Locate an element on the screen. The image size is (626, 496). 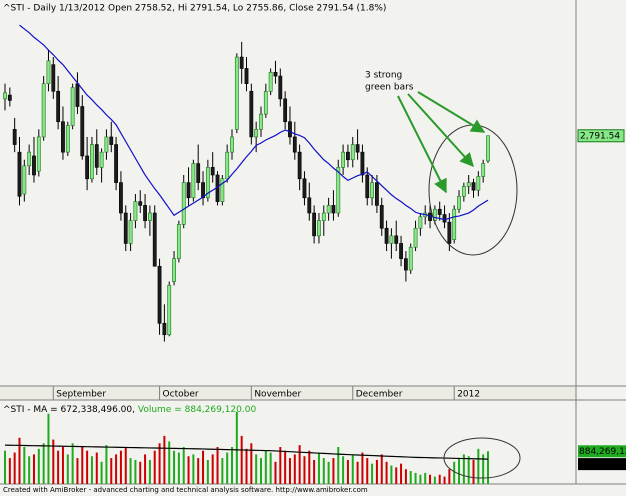
volume-ma-label: ^STI - MA = 672,338,496.00, is located at coordinates (69, 410).